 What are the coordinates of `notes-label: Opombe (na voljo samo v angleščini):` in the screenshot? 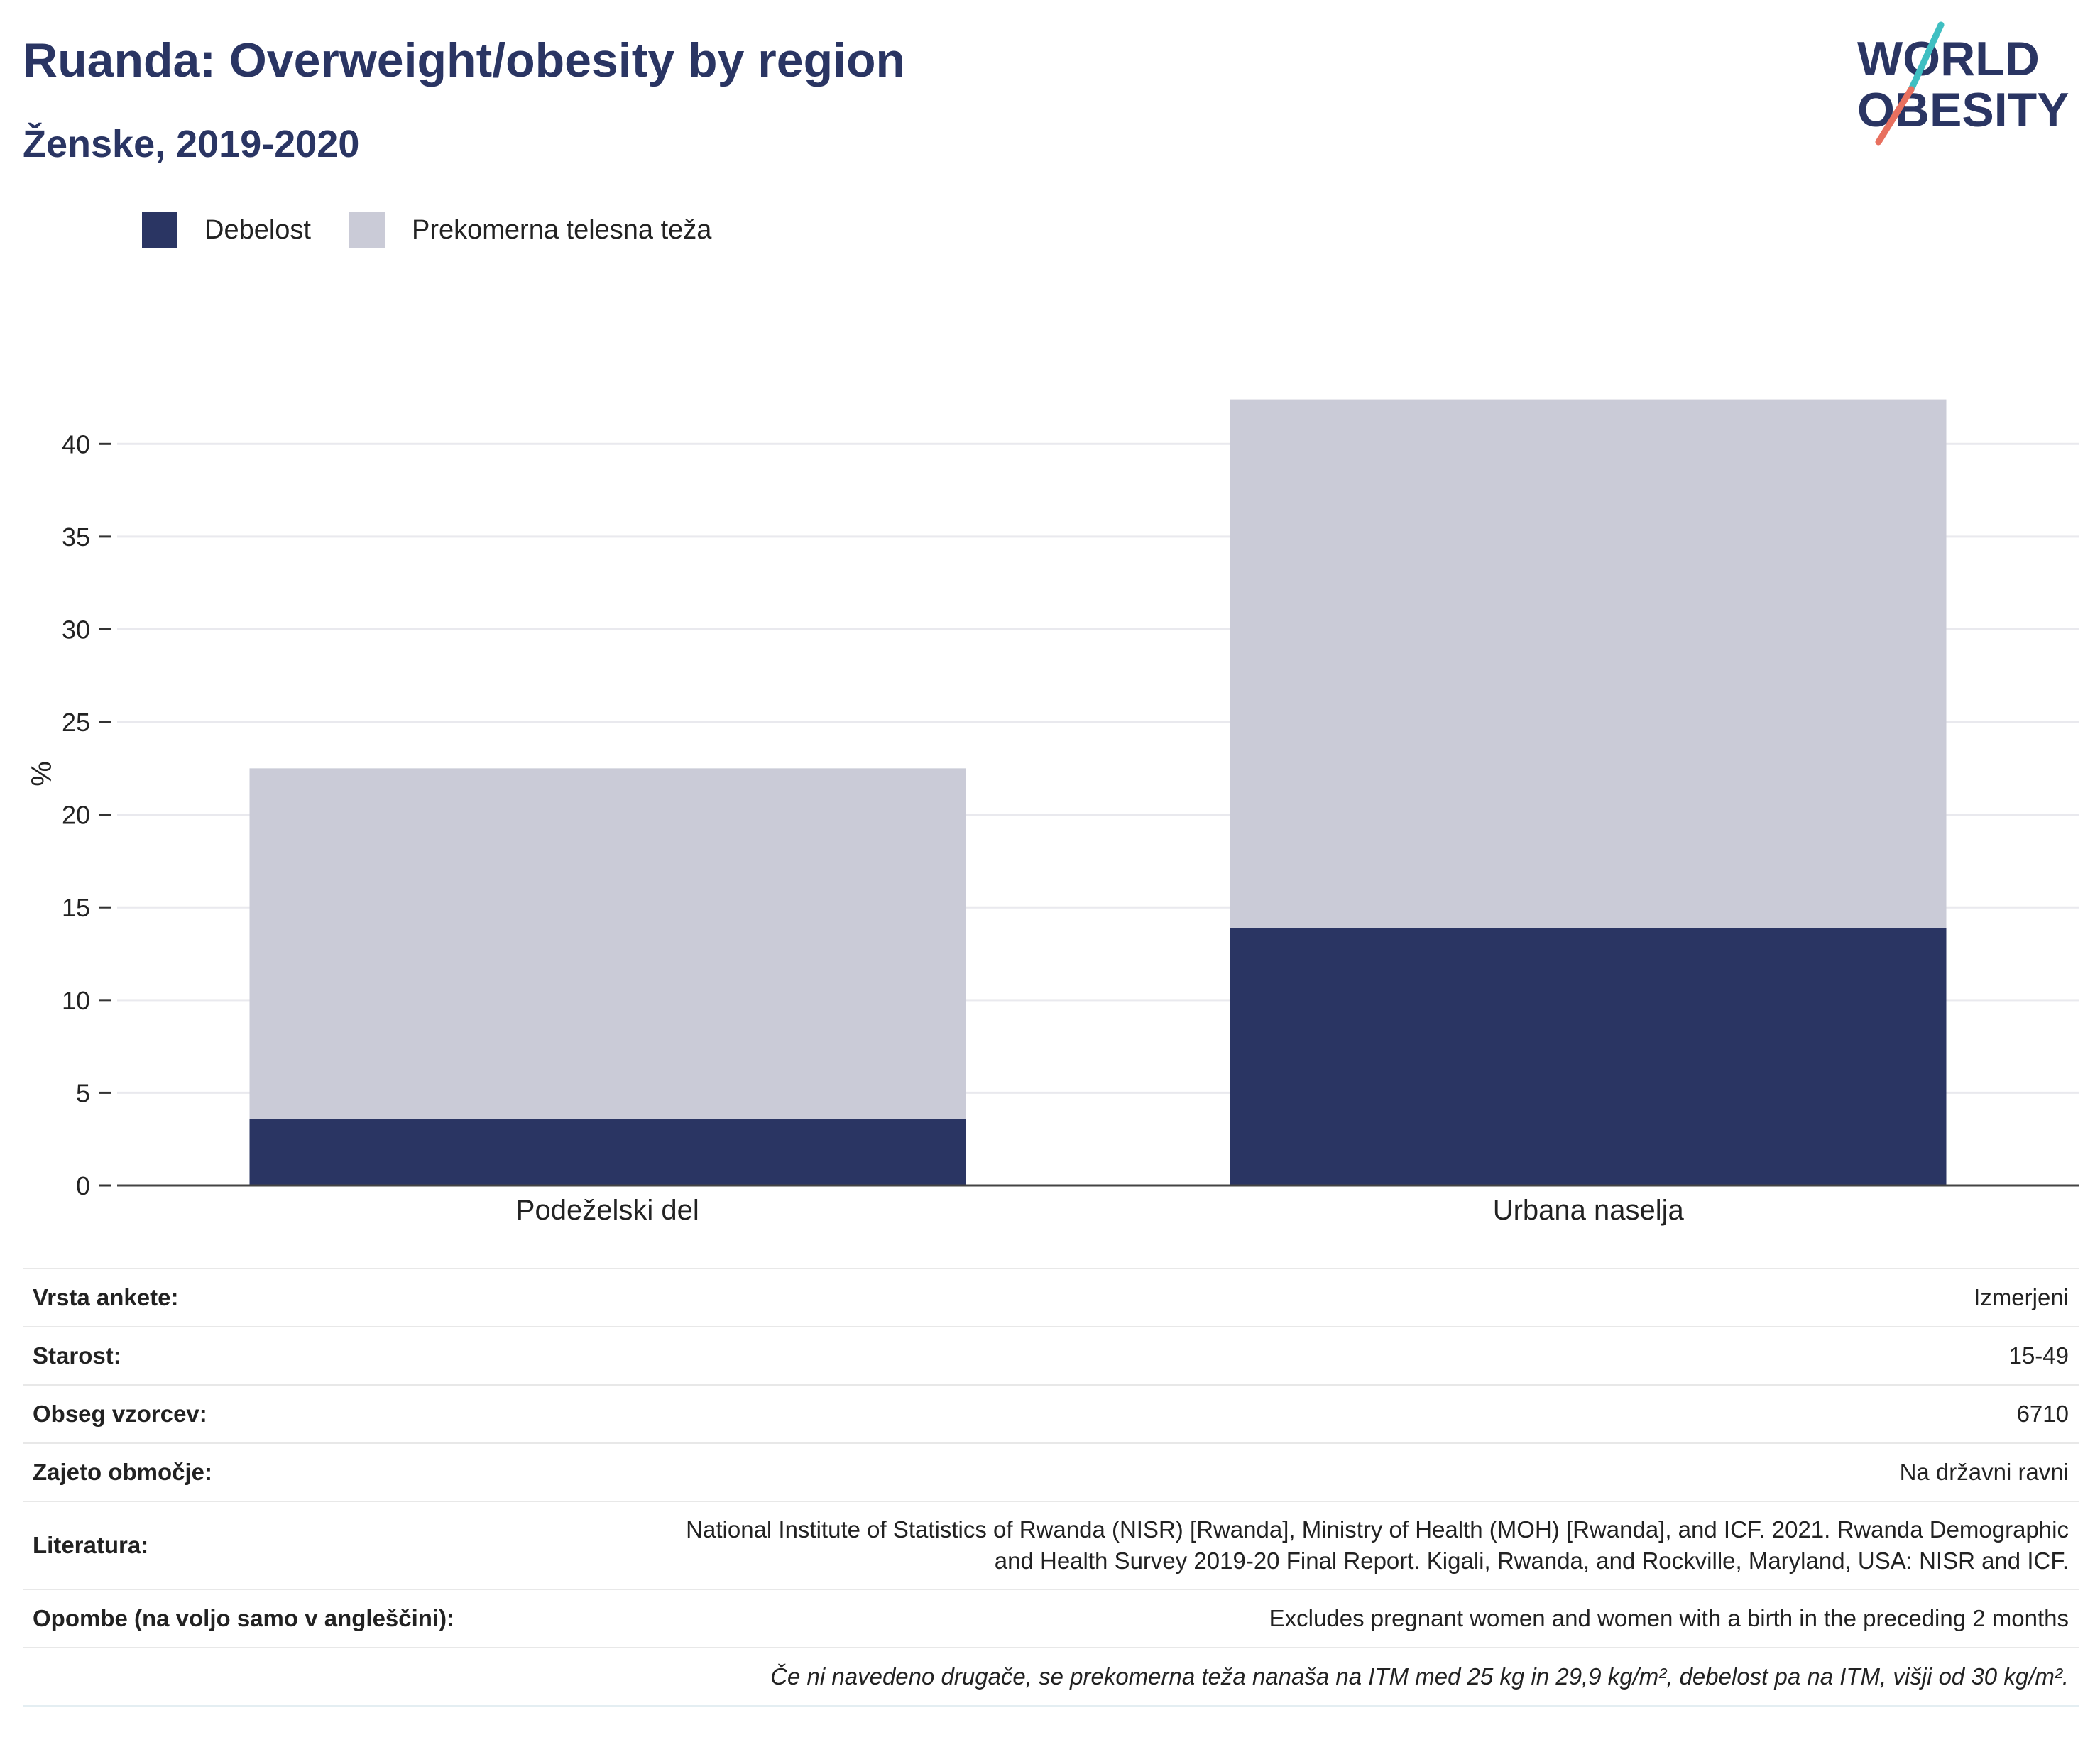 It's located at (281, 1618).